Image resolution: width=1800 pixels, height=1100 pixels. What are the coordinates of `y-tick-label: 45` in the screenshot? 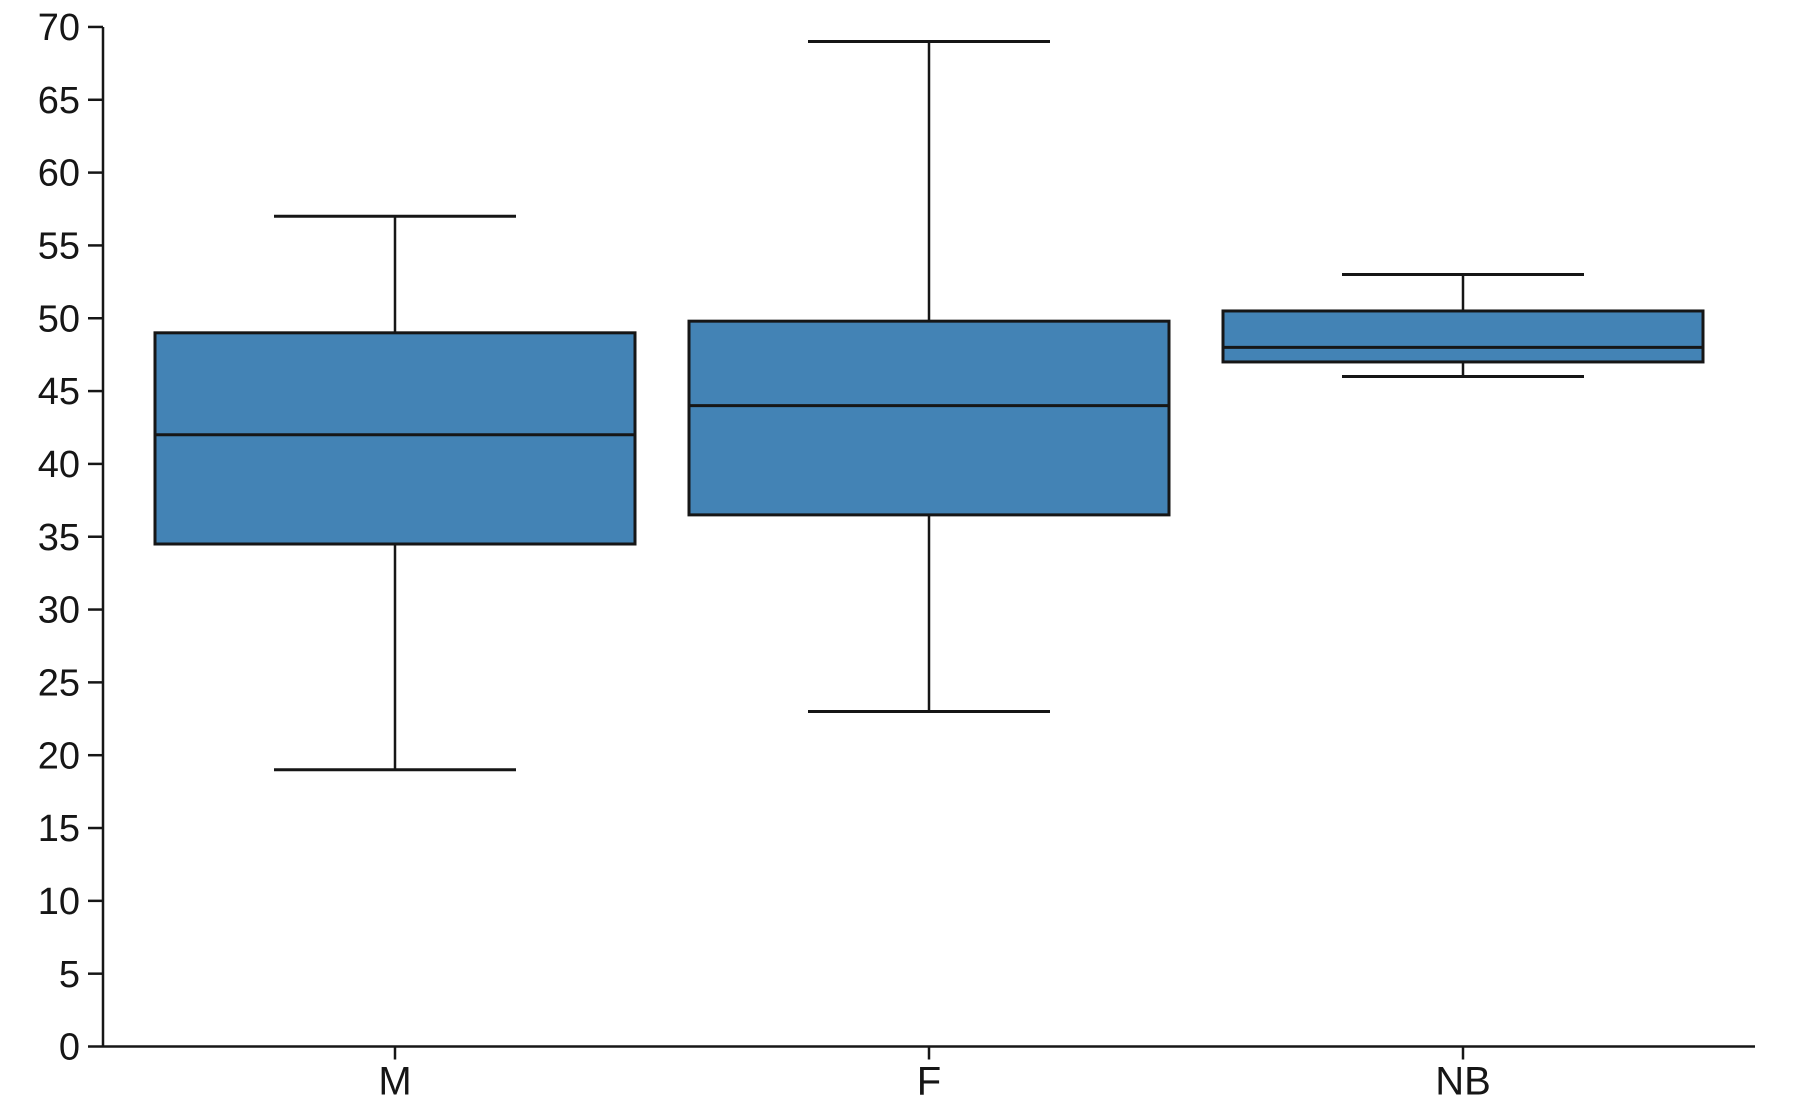 It's located at (59, 392).